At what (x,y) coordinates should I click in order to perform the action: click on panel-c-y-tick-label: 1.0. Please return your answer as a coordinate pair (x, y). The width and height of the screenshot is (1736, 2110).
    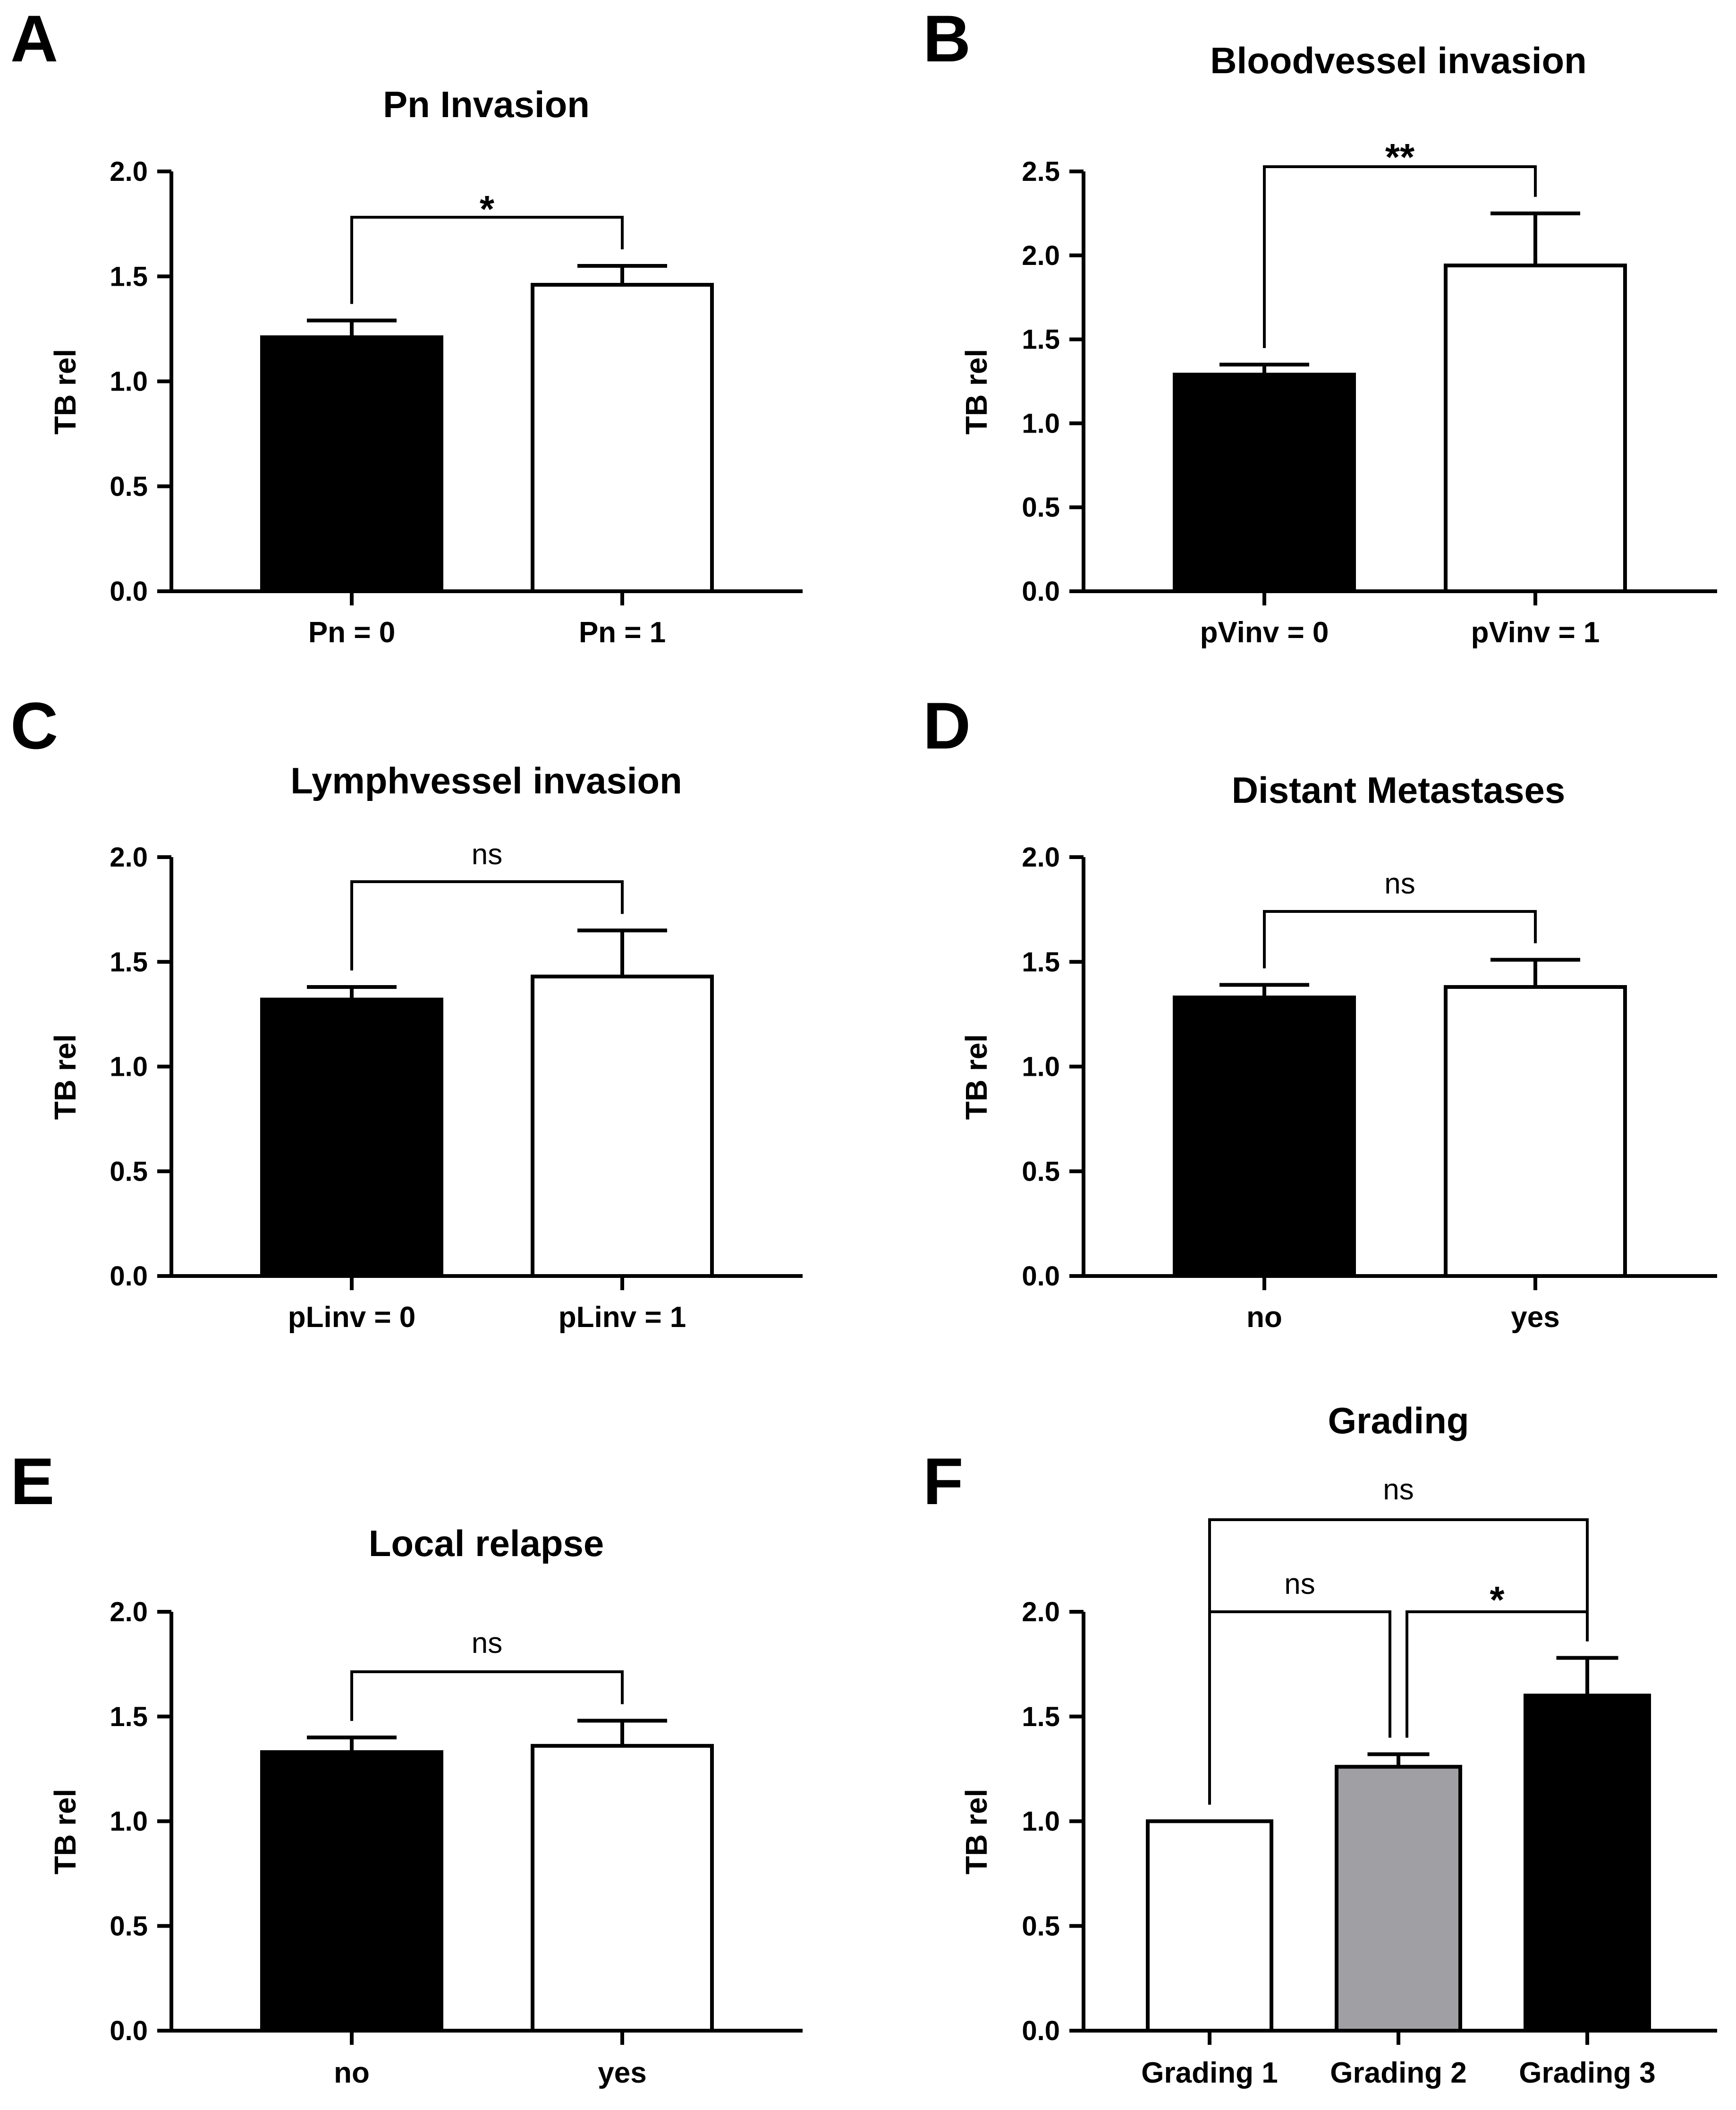
    Looking at the image, I should click on (129, 1067).